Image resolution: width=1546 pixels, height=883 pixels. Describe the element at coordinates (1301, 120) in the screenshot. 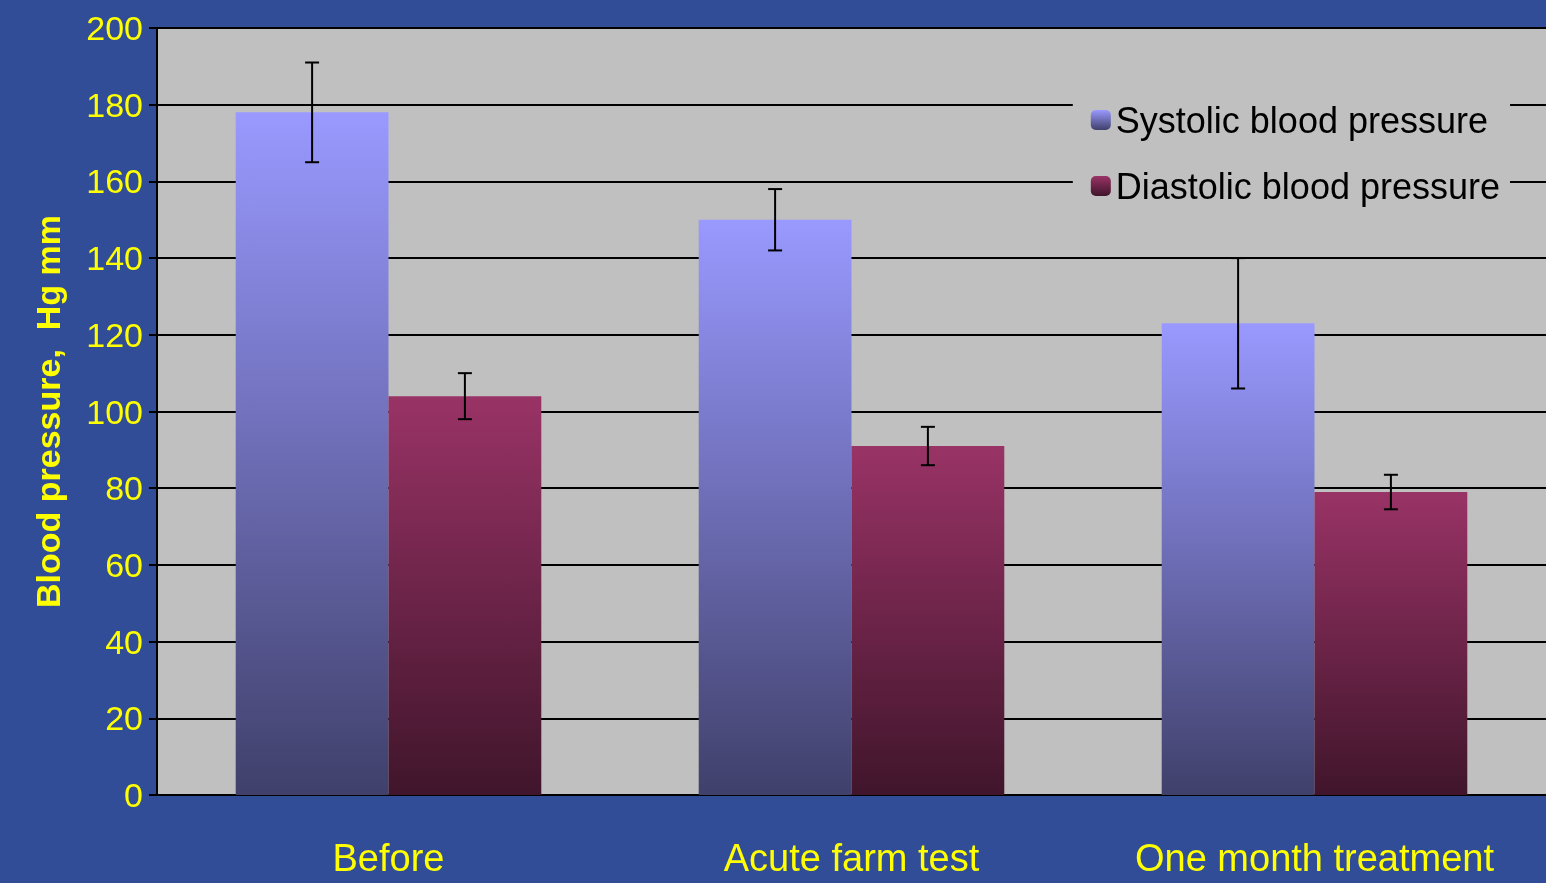

I see `legend-label: Systolic blood pressure` at that location.